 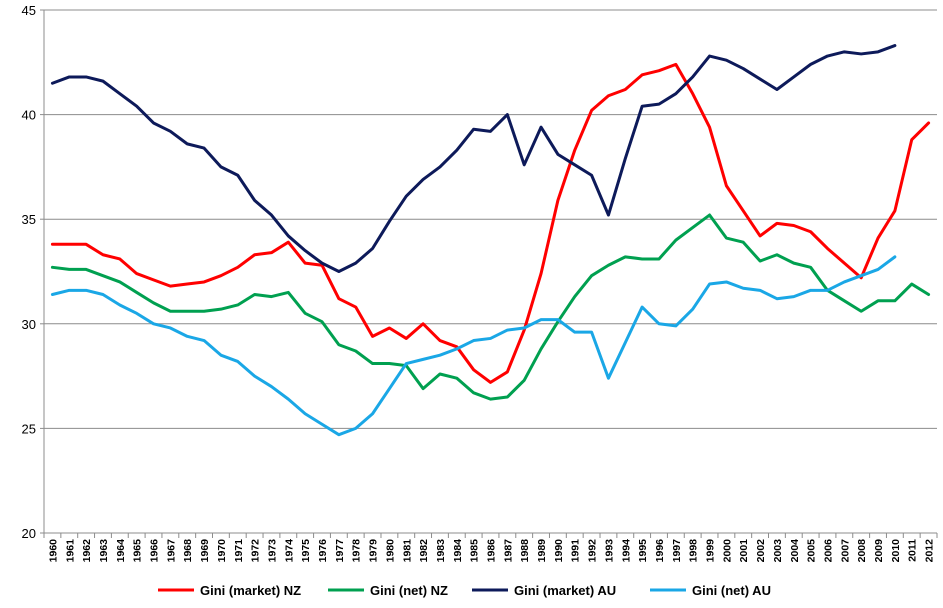 I want to click on legend-label: Gini (market) AU, so click(x=565, y=590).